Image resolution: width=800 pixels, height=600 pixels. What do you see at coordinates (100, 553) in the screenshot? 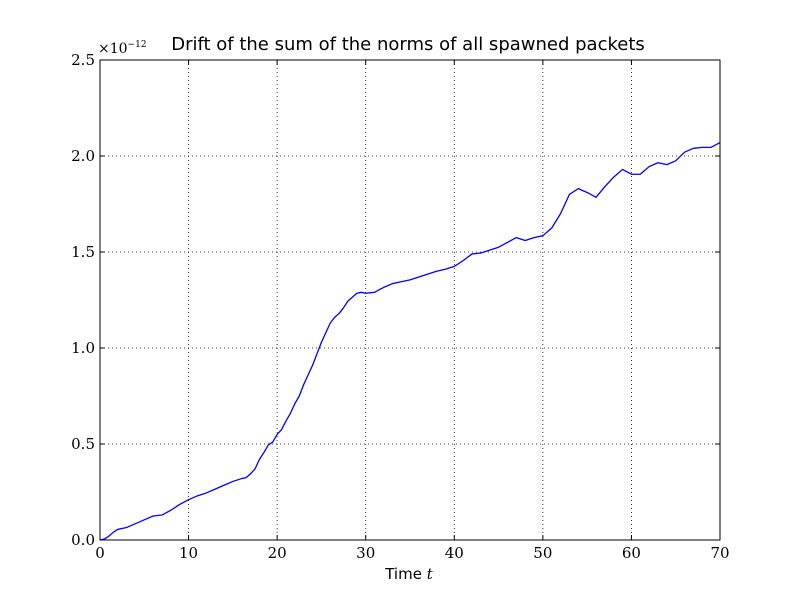
I see `x-tick-label: 0` at bounding box center [100, 553].